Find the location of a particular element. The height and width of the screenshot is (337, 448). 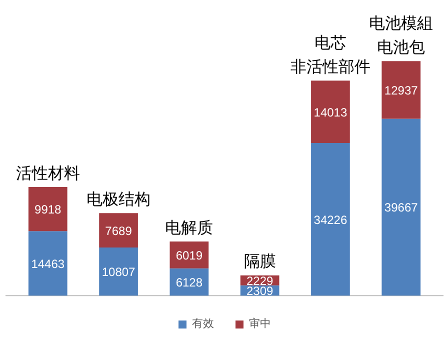

x-tick-label: 隔膜 is located at coordinates (260, 261).